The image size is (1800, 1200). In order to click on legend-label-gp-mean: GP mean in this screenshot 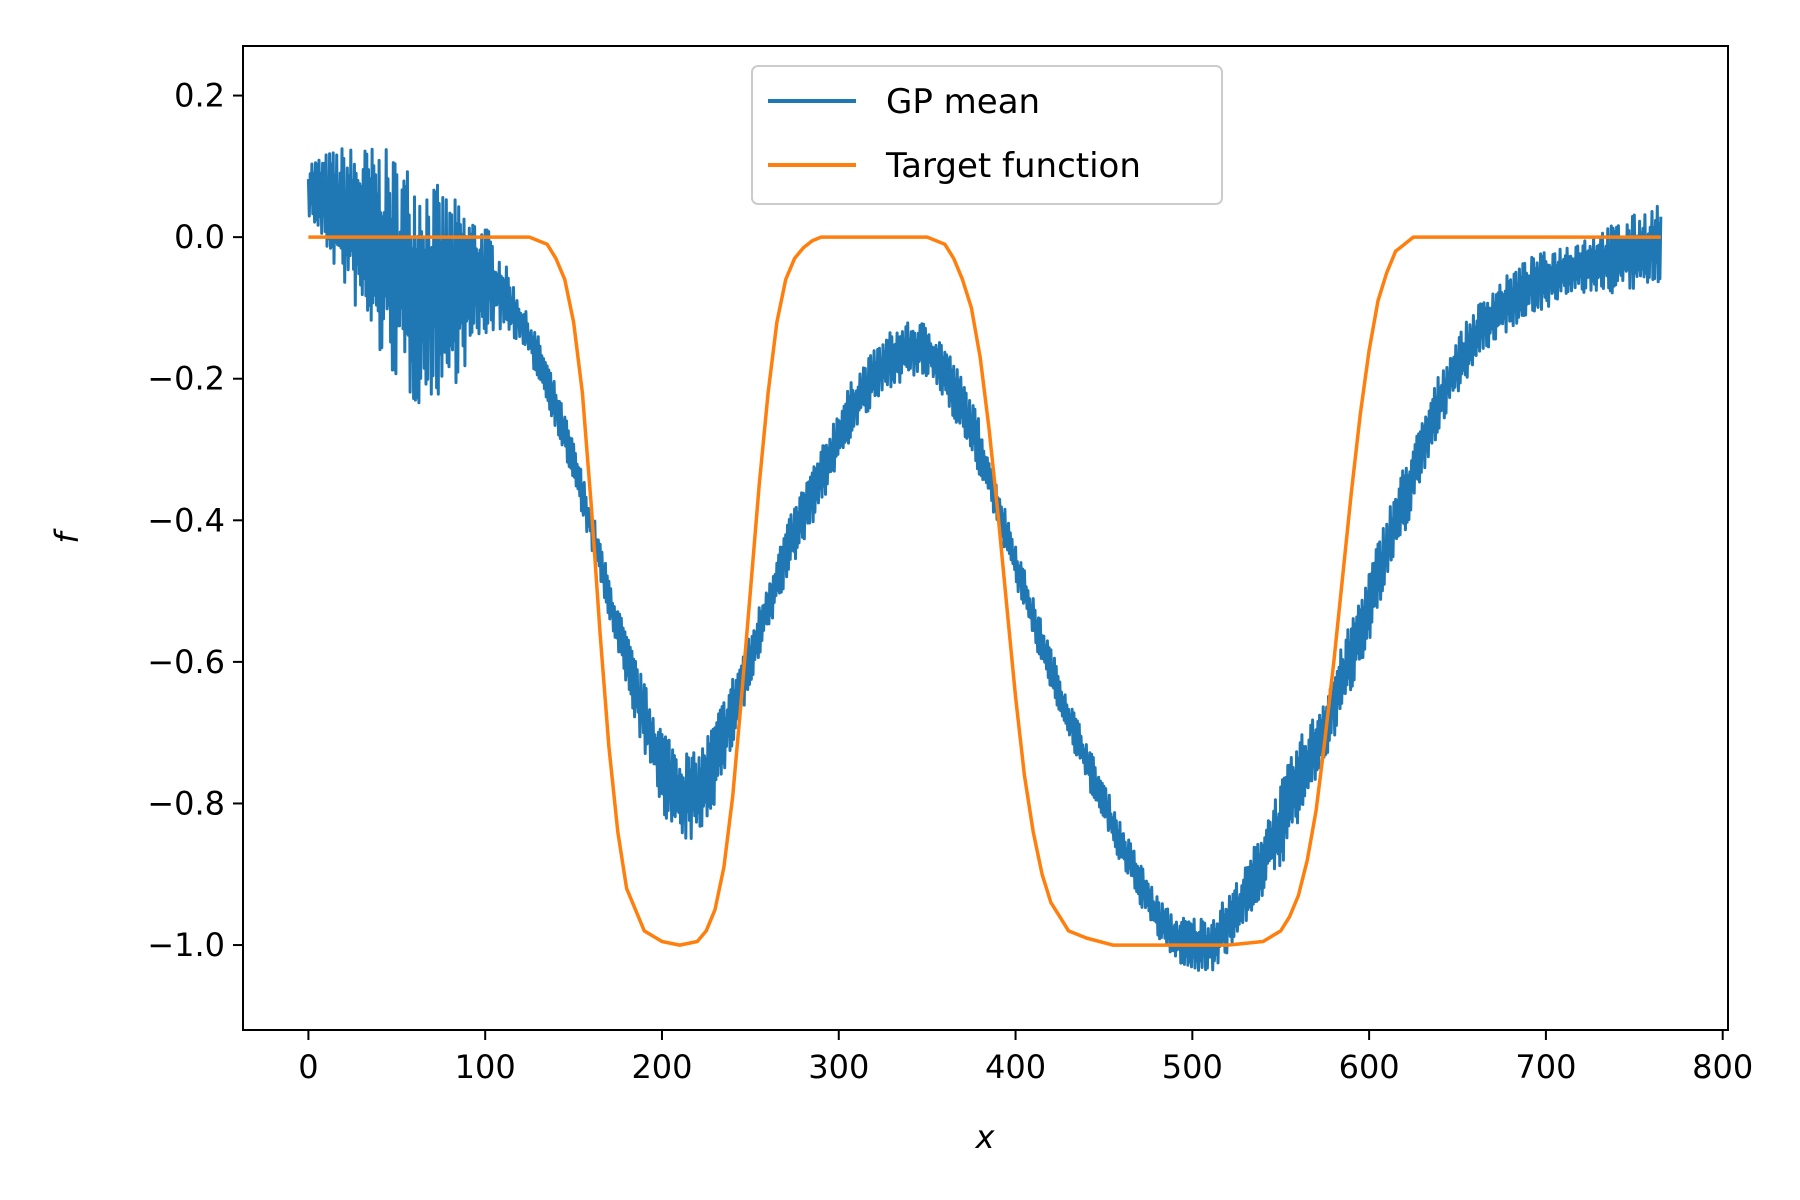, I will do `click(963, 102)`.